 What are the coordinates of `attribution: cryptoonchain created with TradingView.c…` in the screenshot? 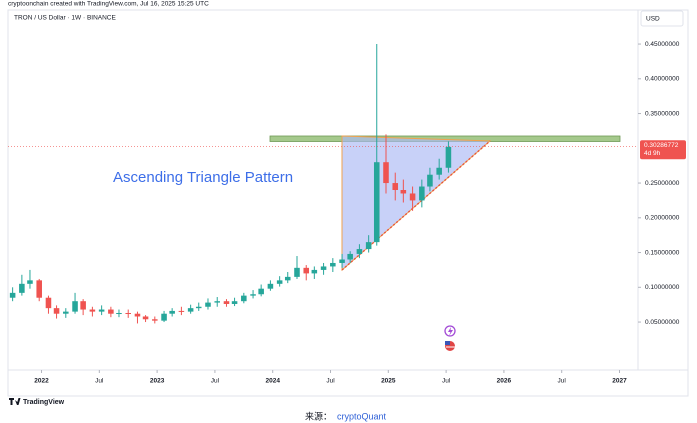 It's located at (108, 4).